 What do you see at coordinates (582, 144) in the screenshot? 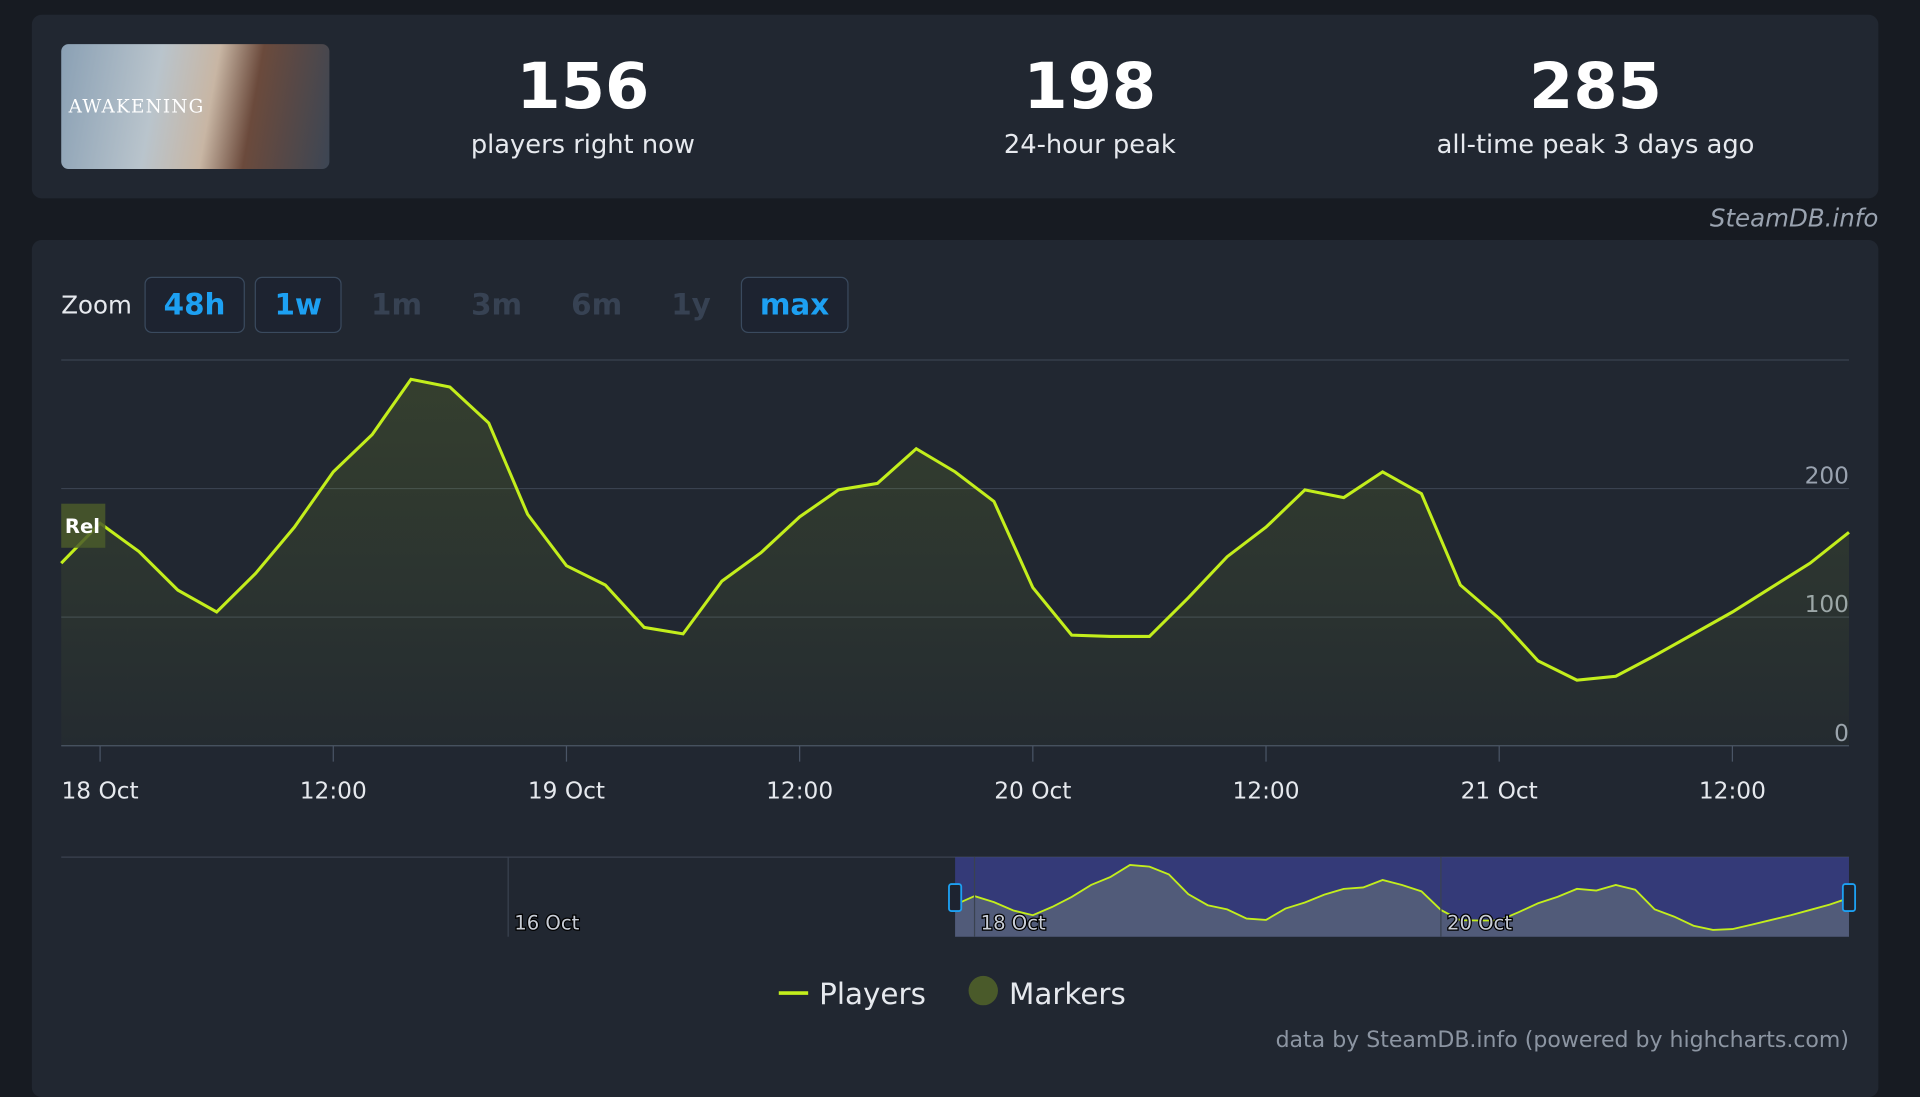
I see `stat-label: players right now` at bounding box center [582, 144].